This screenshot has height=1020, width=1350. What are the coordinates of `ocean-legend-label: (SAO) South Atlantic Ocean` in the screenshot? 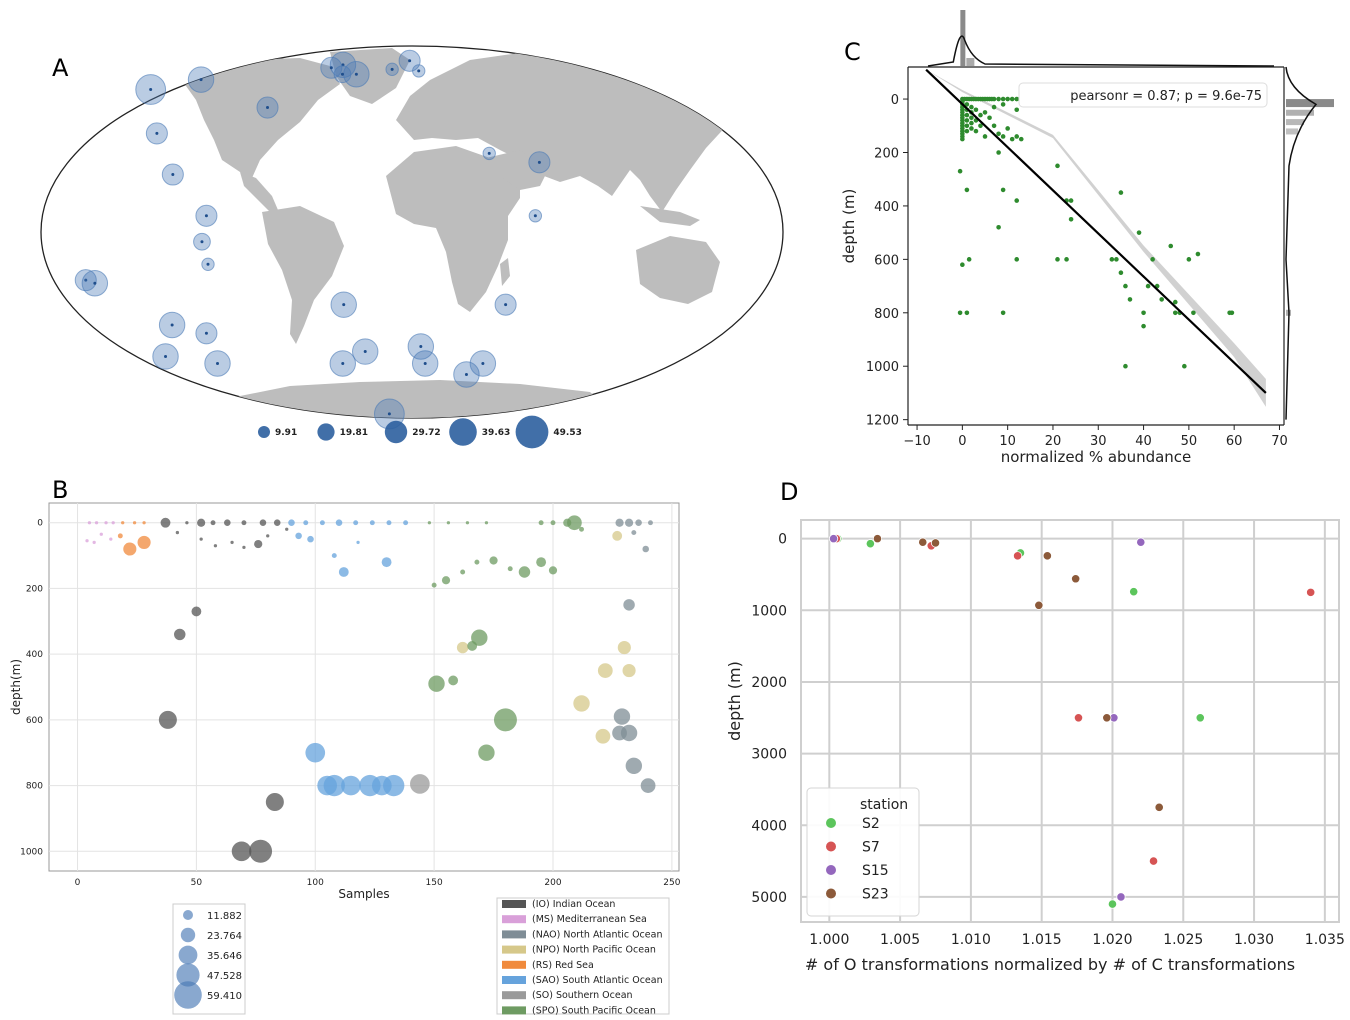 It's located at (597, 980).